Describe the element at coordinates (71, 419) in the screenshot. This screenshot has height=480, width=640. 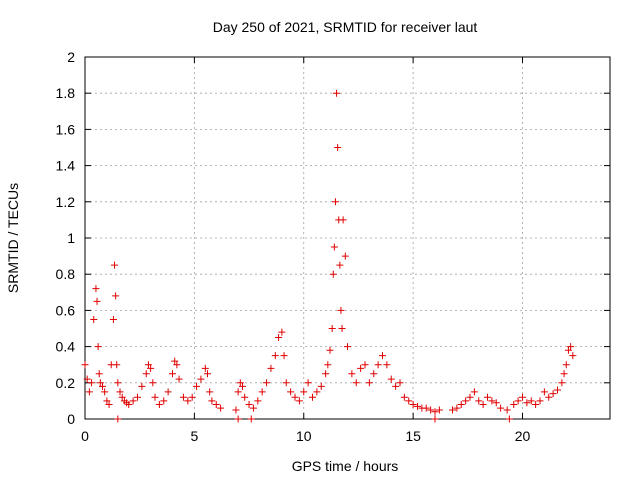
I see `y-tick-label: 0` at that location.